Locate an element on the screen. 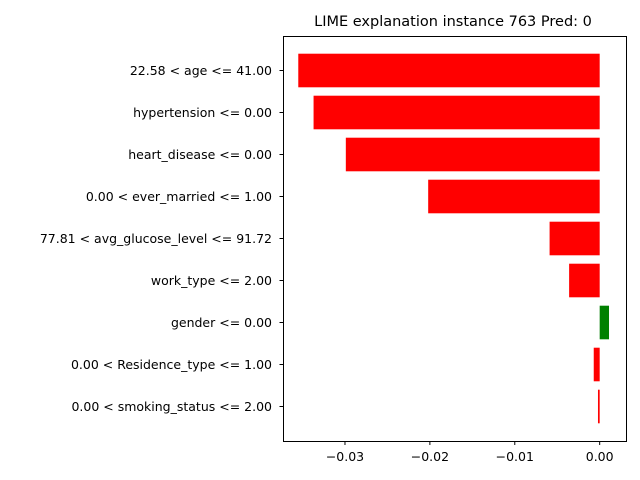 This screenshot has height=480, width=640. y-tick-label: gender <= 0.00 is located at coordinates (221, 322).